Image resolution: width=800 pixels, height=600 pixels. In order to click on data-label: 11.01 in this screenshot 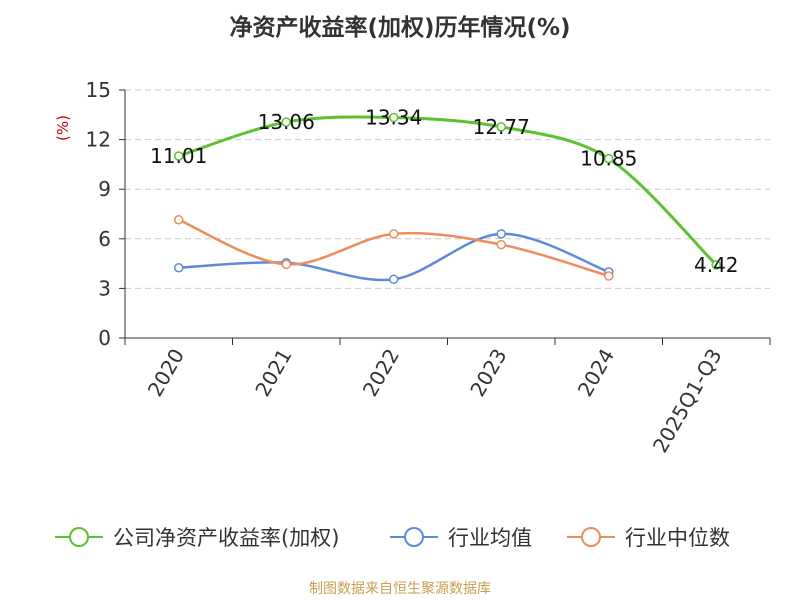, I will do `click(178, 156)`.